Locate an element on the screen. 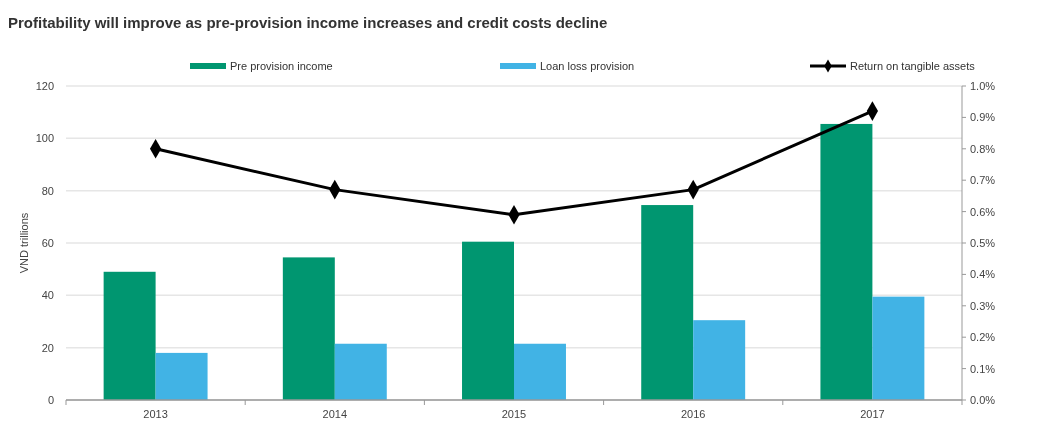 This screenshot has height=439, width=1040. x-tick-label: 2016 is located at coordinates (693, 414).